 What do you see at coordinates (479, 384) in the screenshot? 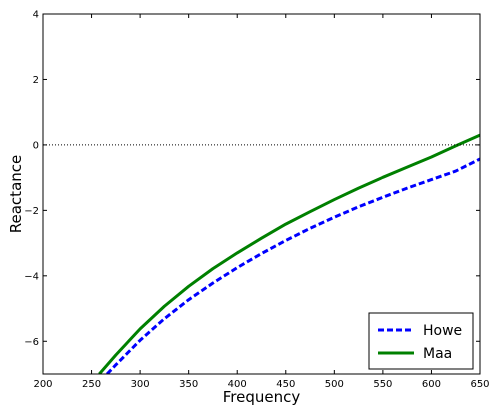
I see `x-tick-label: 650` at bounding box center [479, 384].